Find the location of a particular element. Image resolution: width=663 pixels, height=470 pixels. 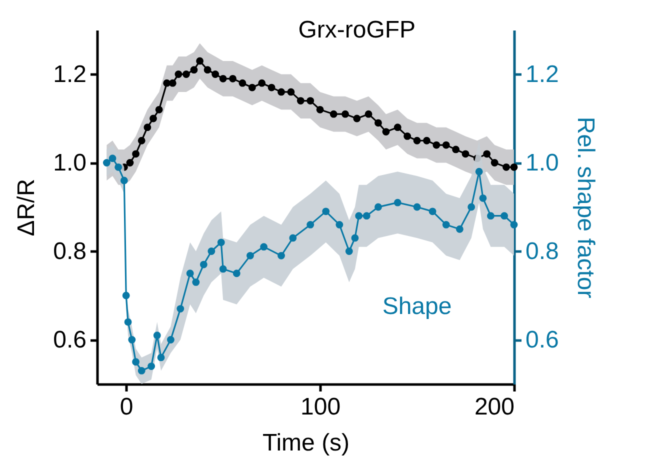

y2-tick-label: 0.8 is located at coordinates (542, 251).